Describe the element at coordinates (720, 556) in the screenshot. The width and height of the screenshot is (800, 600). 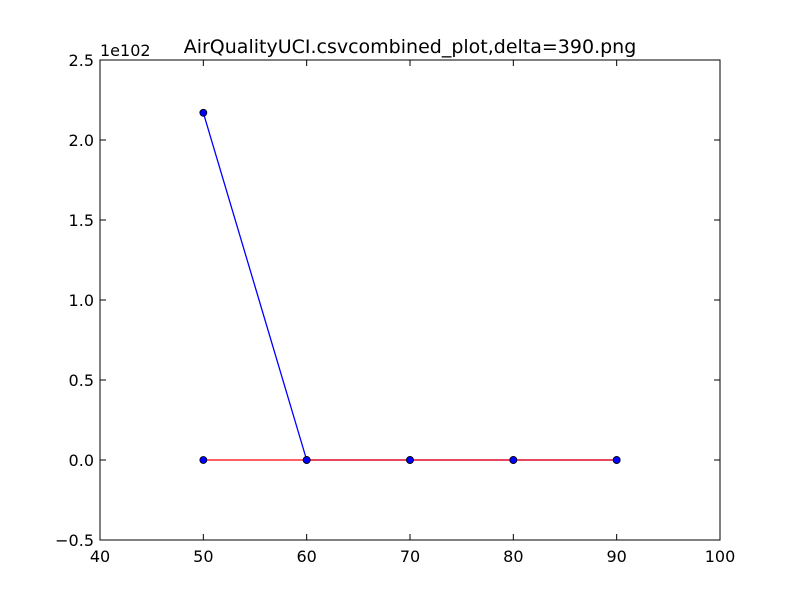
I see `x-tick-label: 100` at that location.